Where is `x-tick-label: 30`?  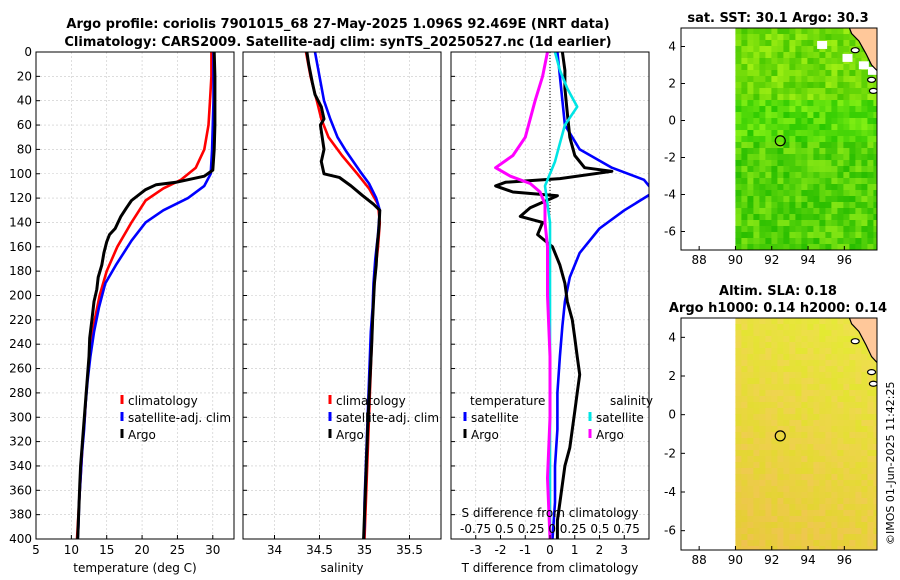
x-tick-label: 30 is located at coordinates (212, 550).